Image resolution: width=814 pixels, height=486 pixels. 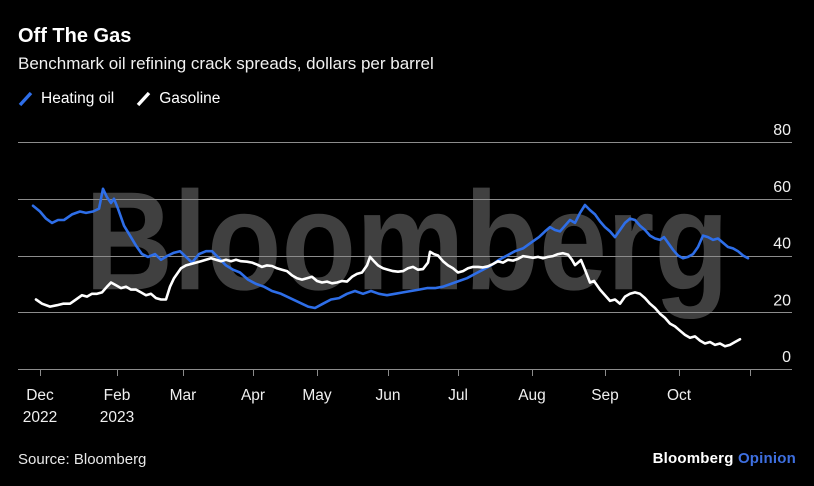 I want to click on svg-text: Sep, so click(x=605, y=395).